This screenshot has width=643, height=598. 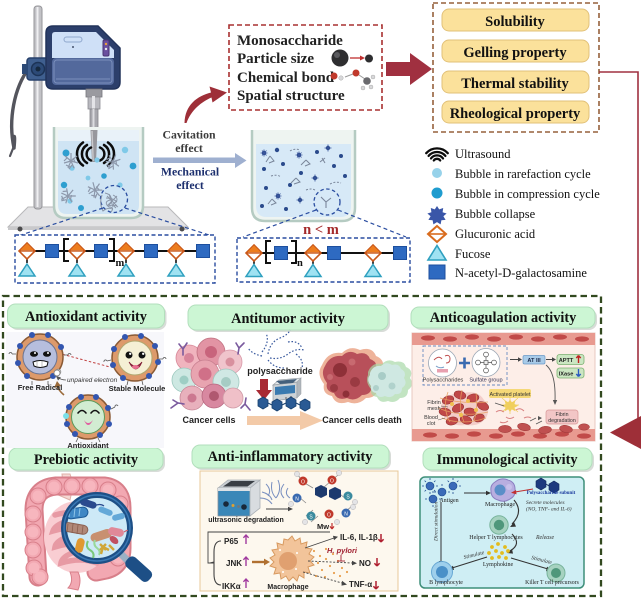 I want to click on svg-text: Mechanical, so click(x=190, y=172).